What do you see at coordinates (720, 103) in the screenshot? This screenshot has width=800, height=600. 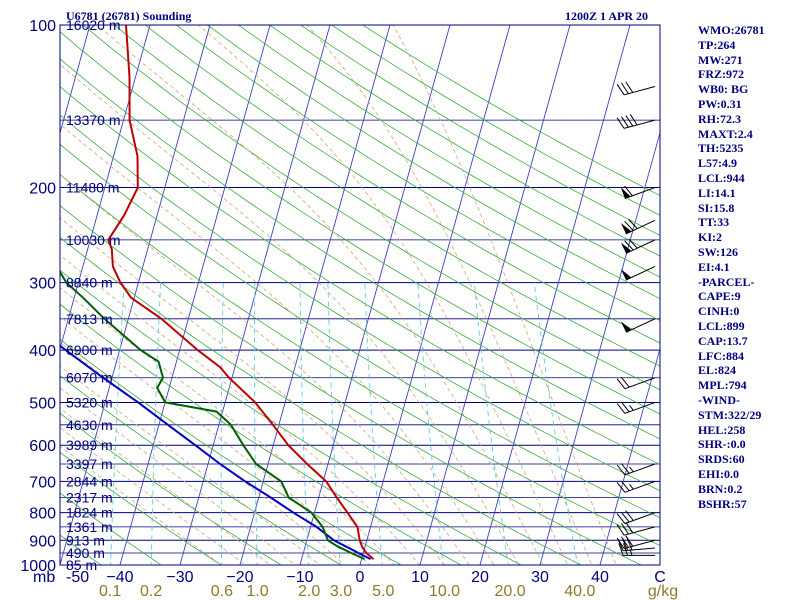 I see `index-line: PW:0.31` at bounding box center [720, 103].